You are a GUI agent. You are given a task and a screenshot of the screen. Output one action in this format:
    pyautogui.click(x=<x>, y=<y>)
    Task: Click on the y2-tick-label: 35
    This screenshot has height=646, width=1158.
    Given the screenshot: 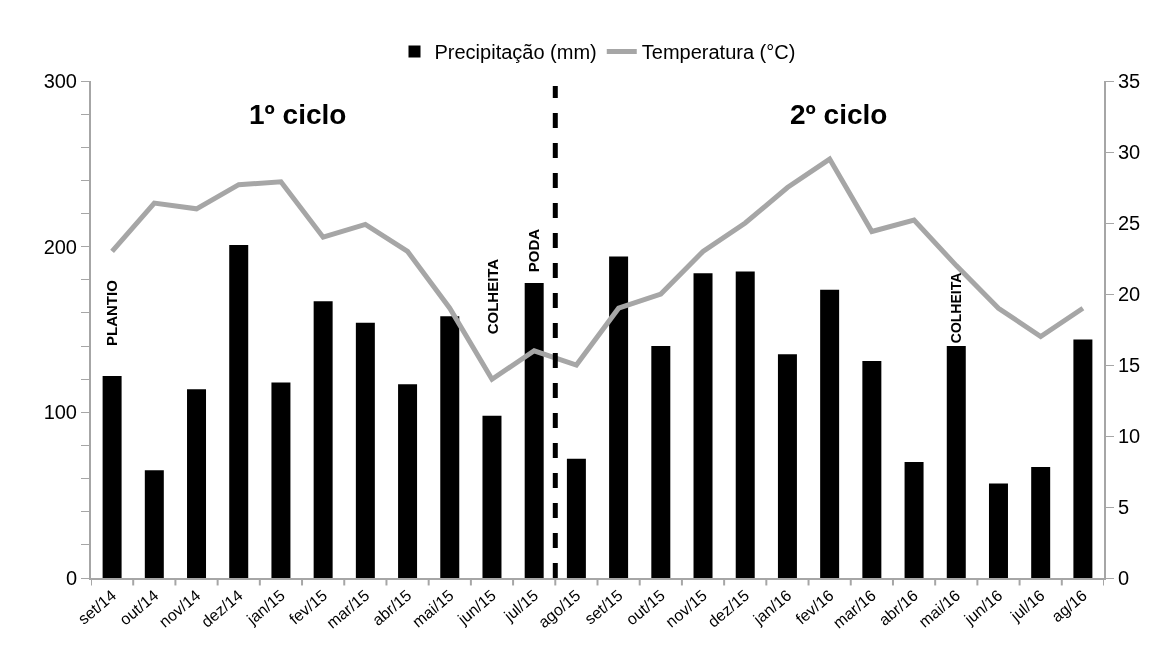 What is the action you would take?
    pyautogui.click(x=1129, y=81)
    